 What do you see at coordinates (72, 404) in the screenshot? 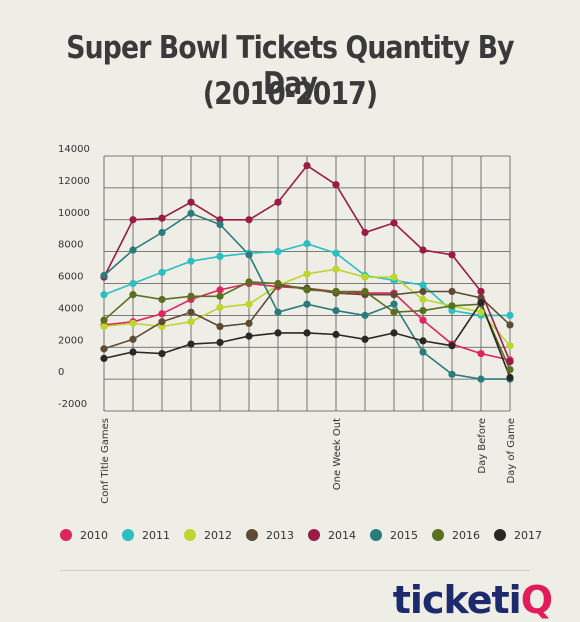
I see `y-tick-label: -2000` at bounding box center [72, 404].